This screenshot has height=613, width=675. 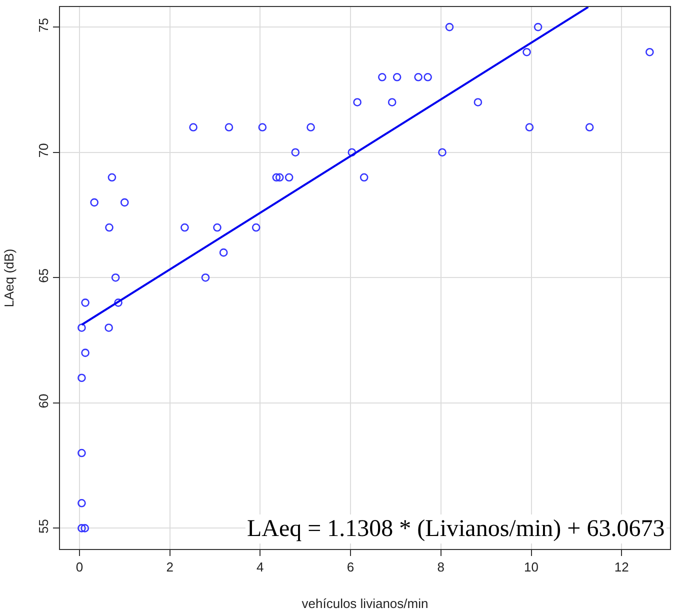 What do you see at coordinates (43, 401) in the screenshot?
I see `y-tick-label: 60` at bounding box center [43, 401].